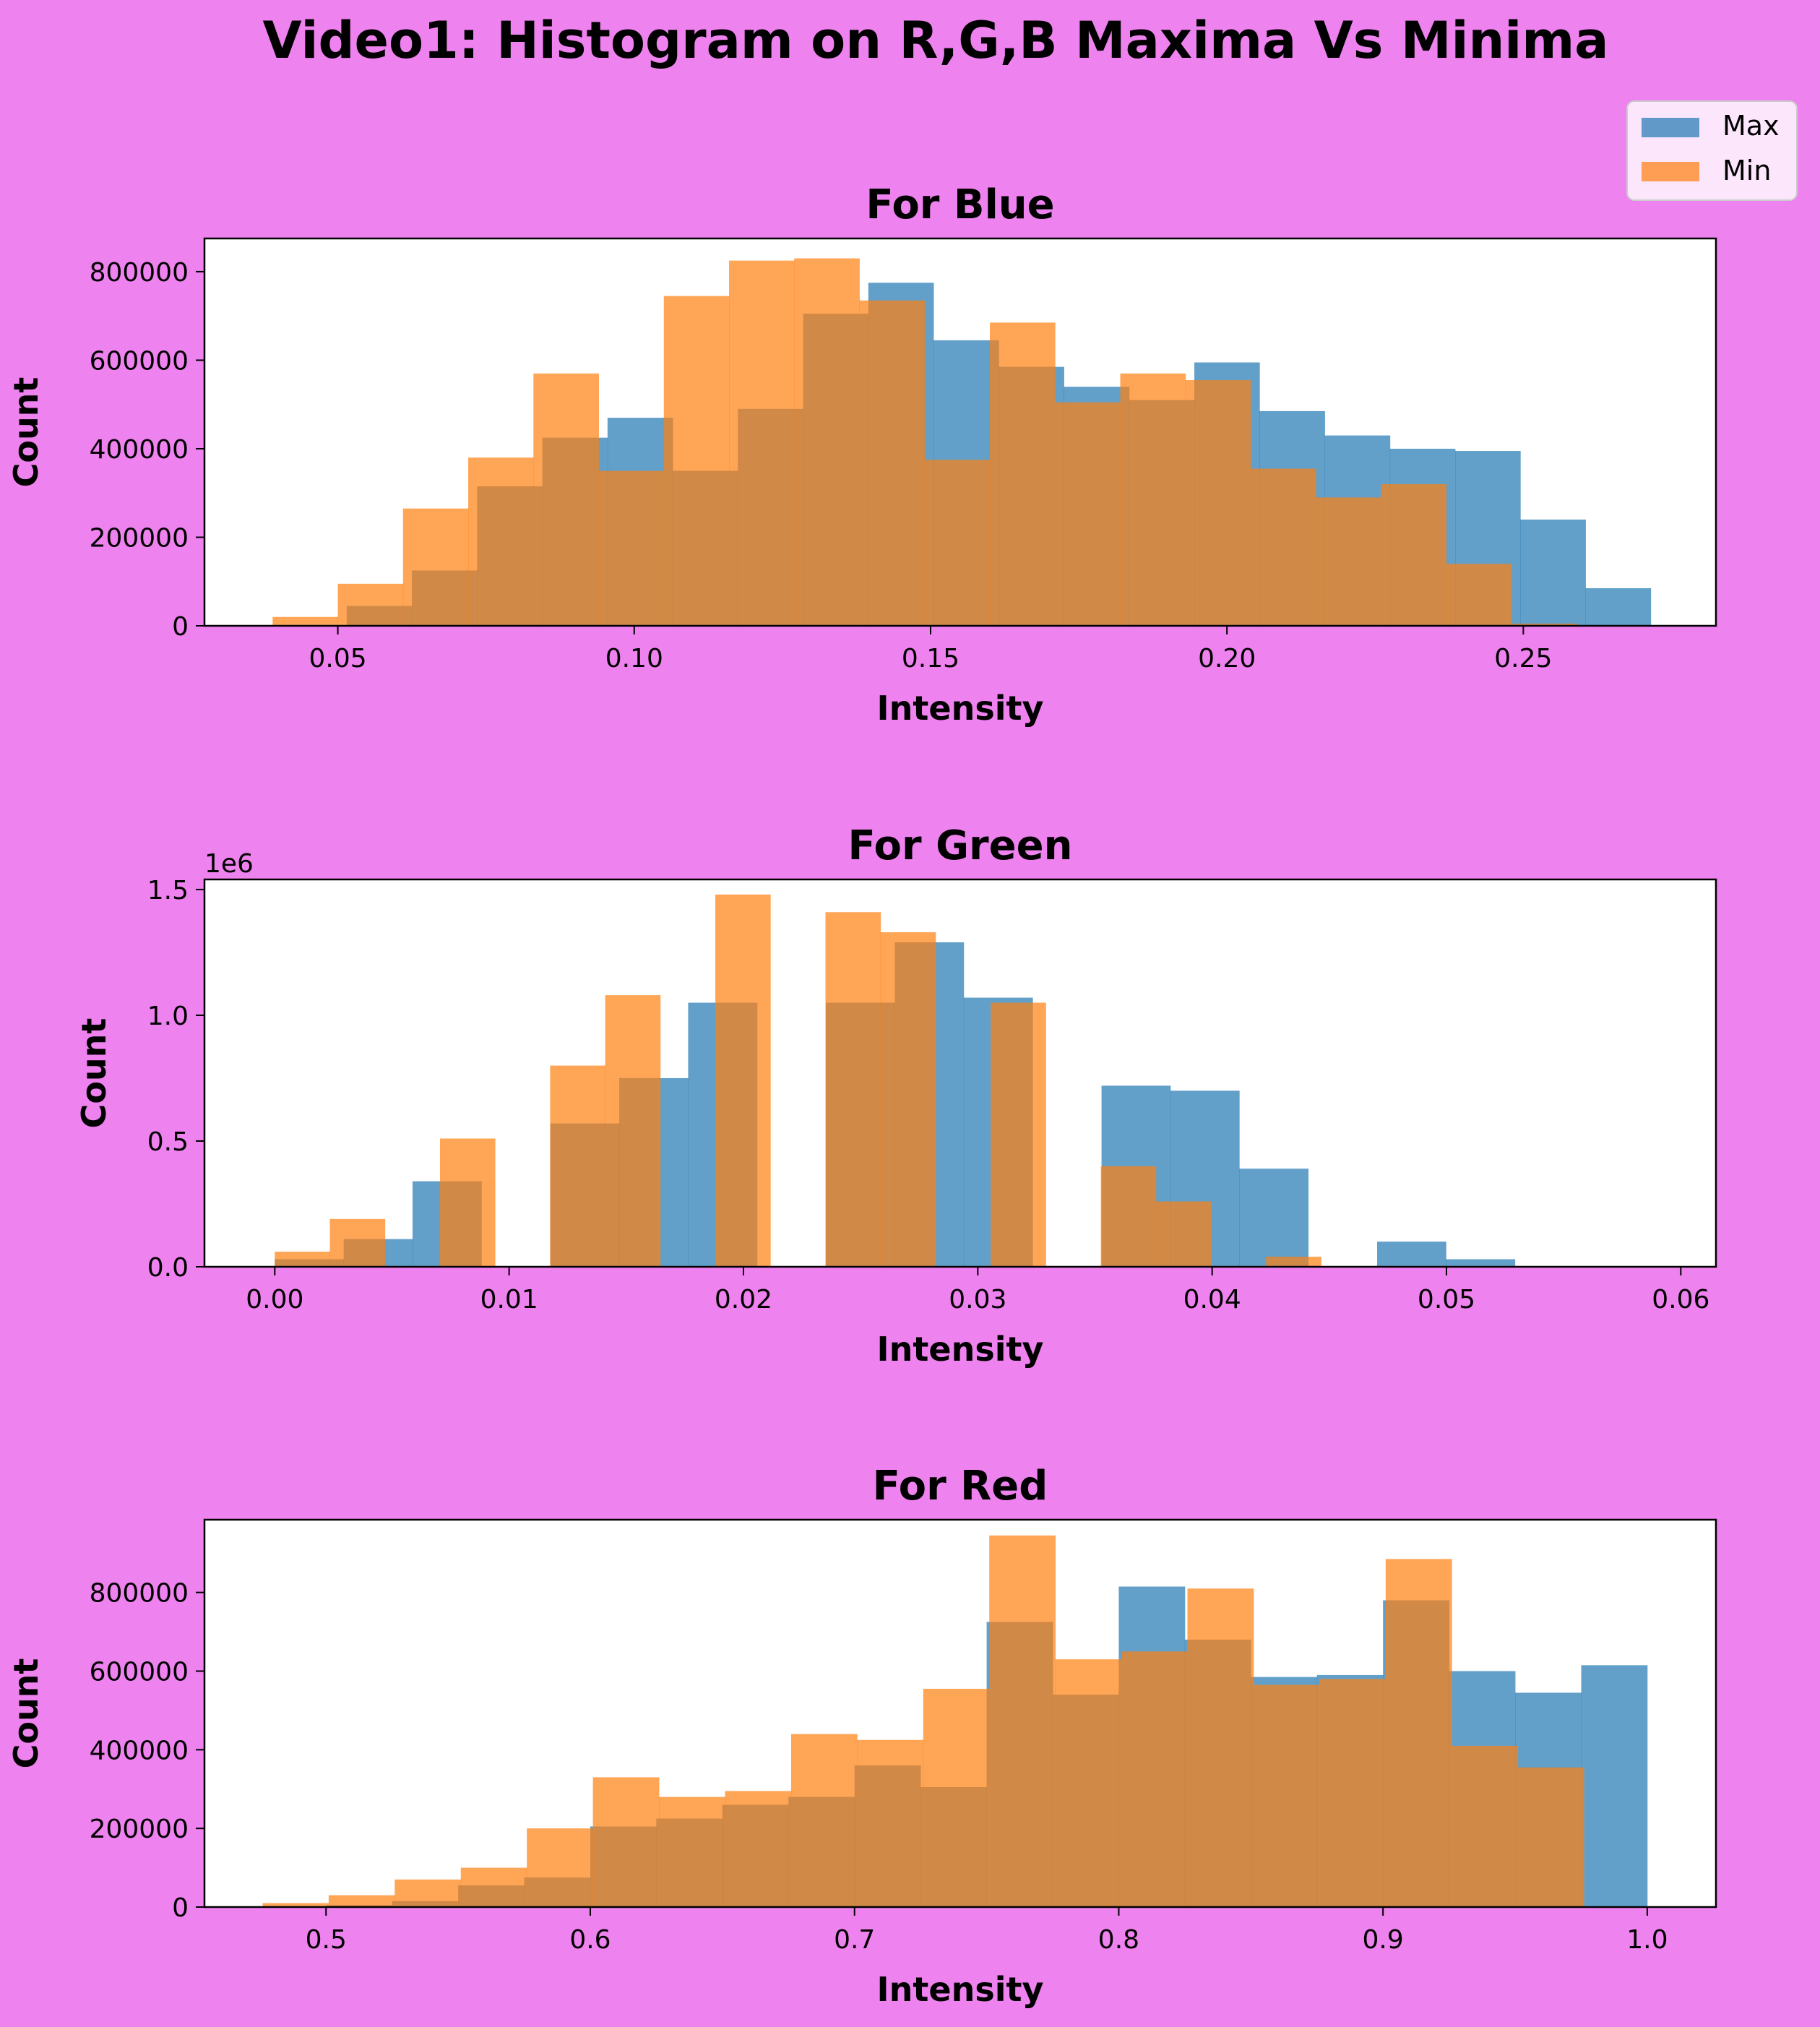  Describe the element at coordinates (960, 845) in the screenshot. I see `panel-title-green: For Green` at that location.